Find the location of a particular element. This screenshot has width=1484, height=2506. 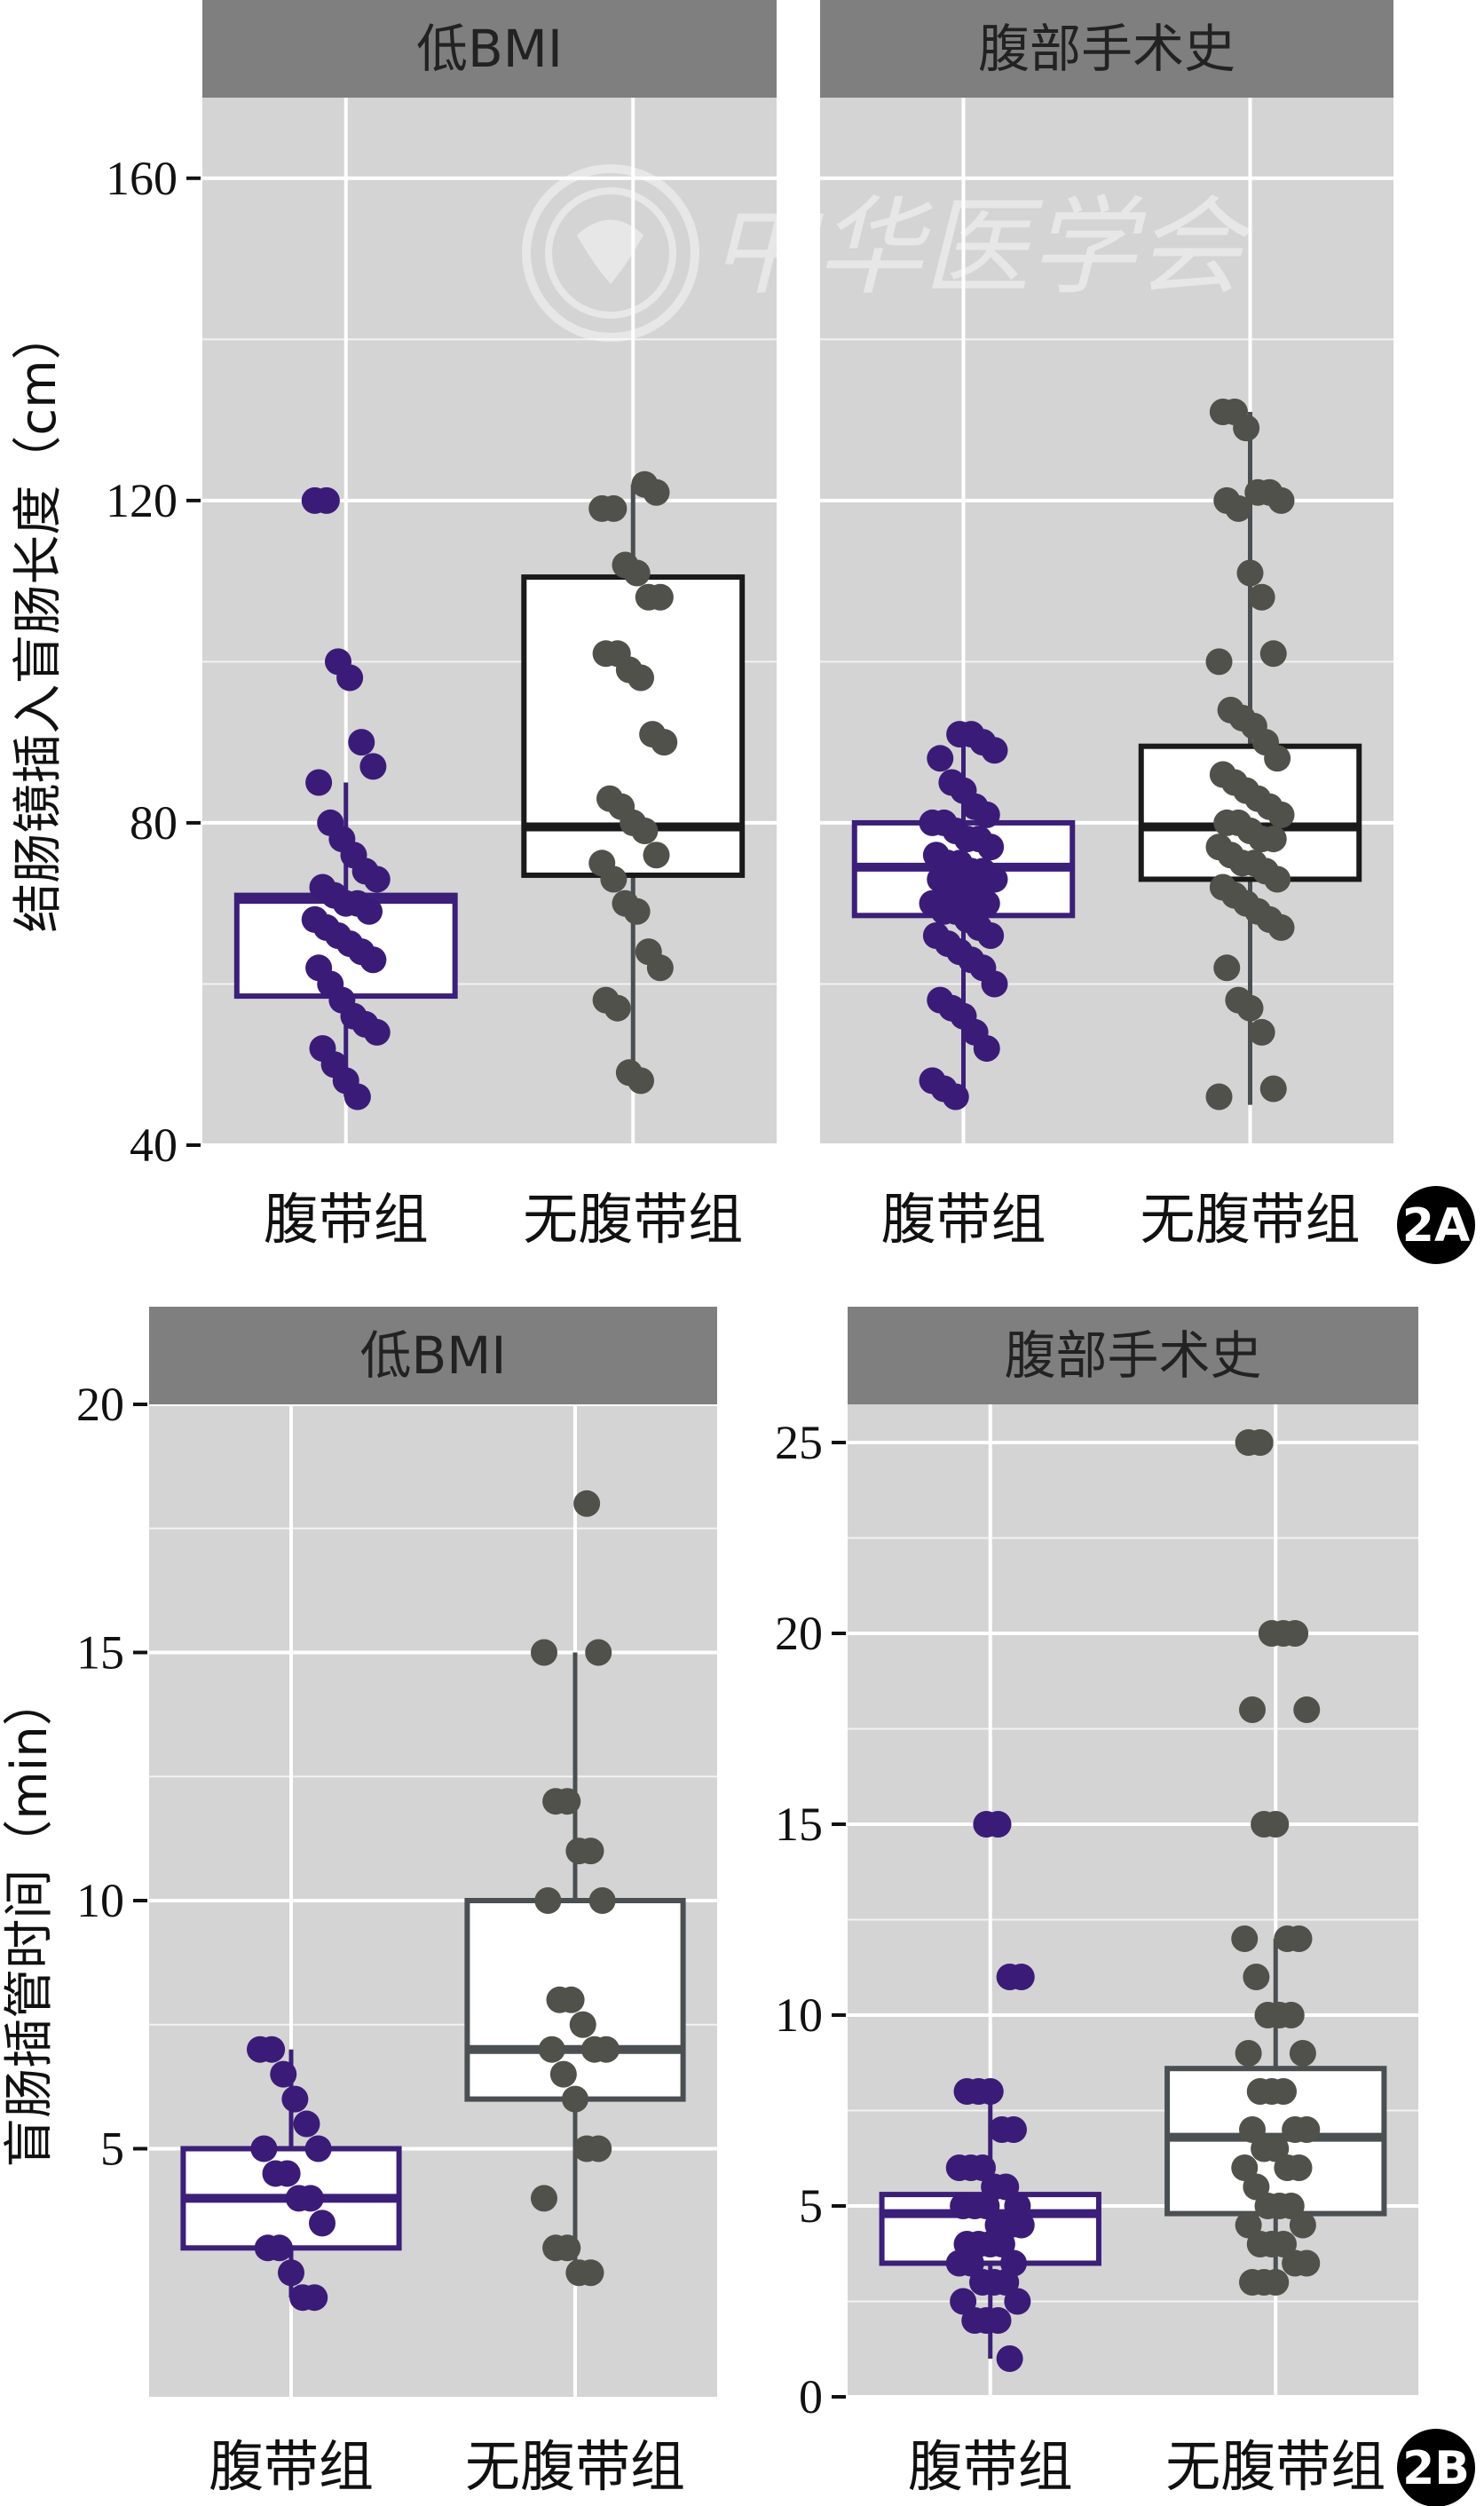

watermark-text: 中华医学会 is located at coordinates (981, 248).